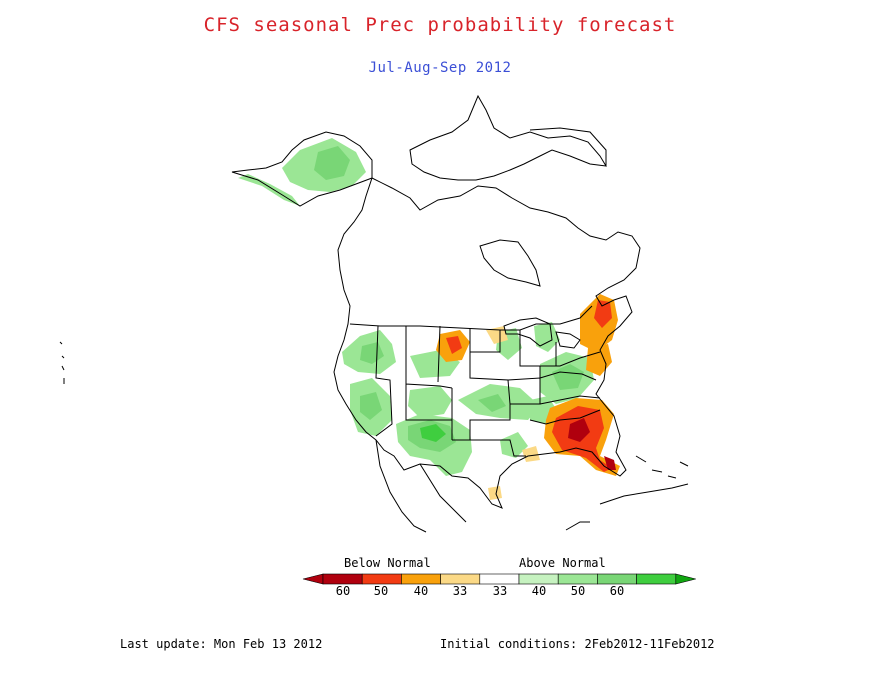  What do you see at coordinates (313, 579) in the screenshot?
I see `legend-arrow-left` at bounding box center [313, 579].